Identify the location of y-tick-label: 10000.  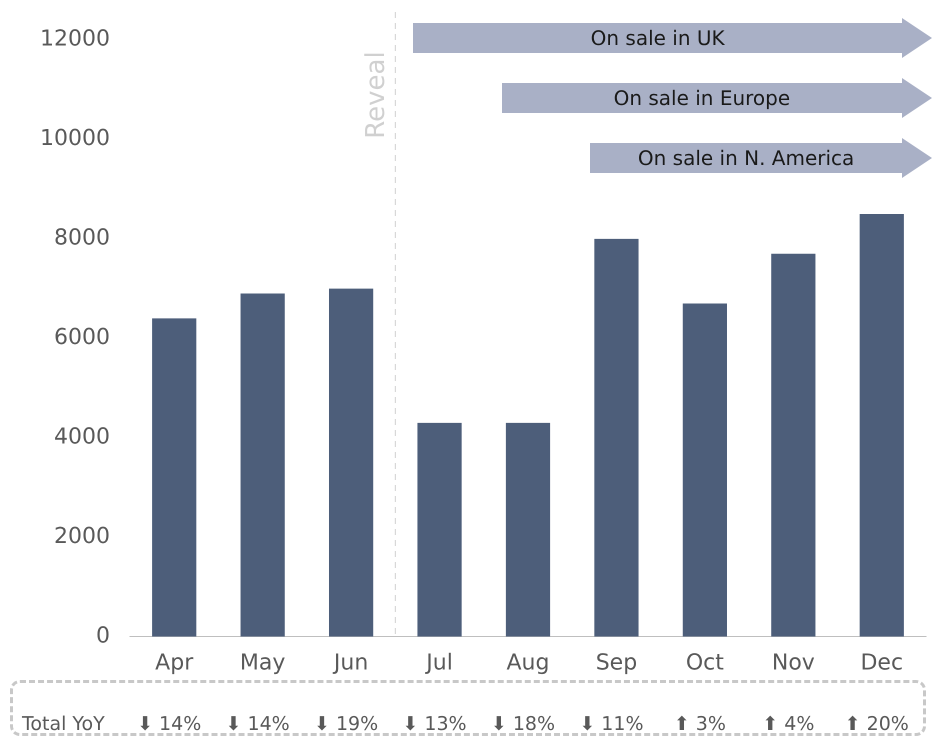
(75, 139).